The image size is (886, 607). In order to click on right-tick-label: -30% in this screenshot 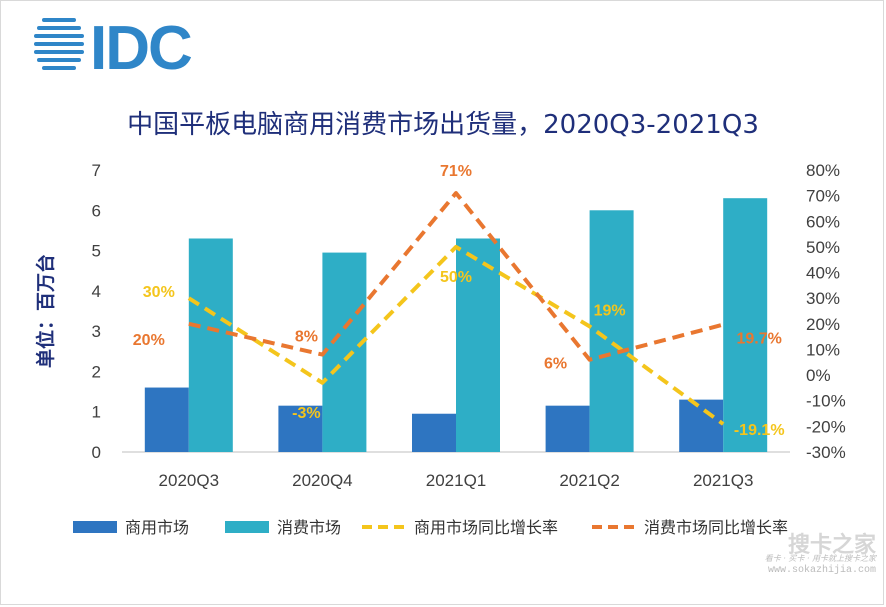, I will do `click(826, 452)`.